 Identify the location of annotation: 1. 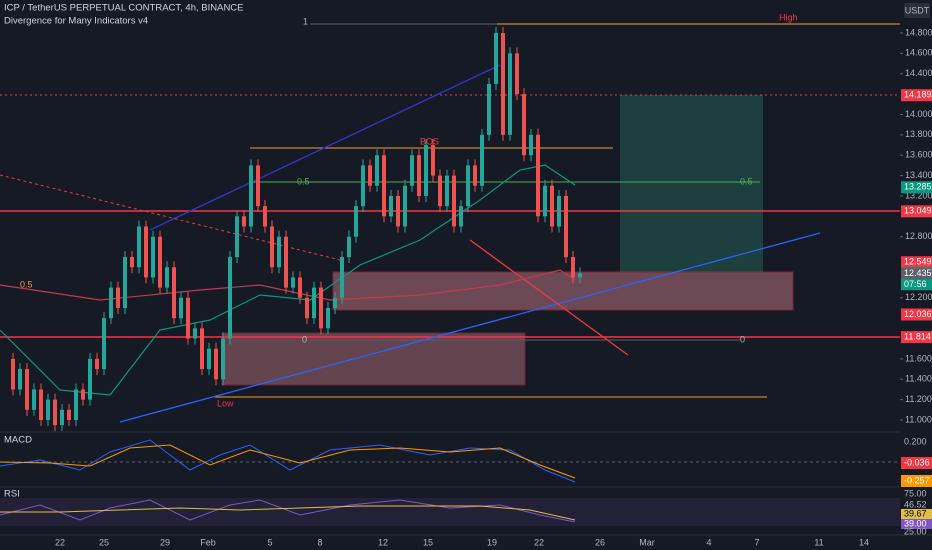
(305, 21).